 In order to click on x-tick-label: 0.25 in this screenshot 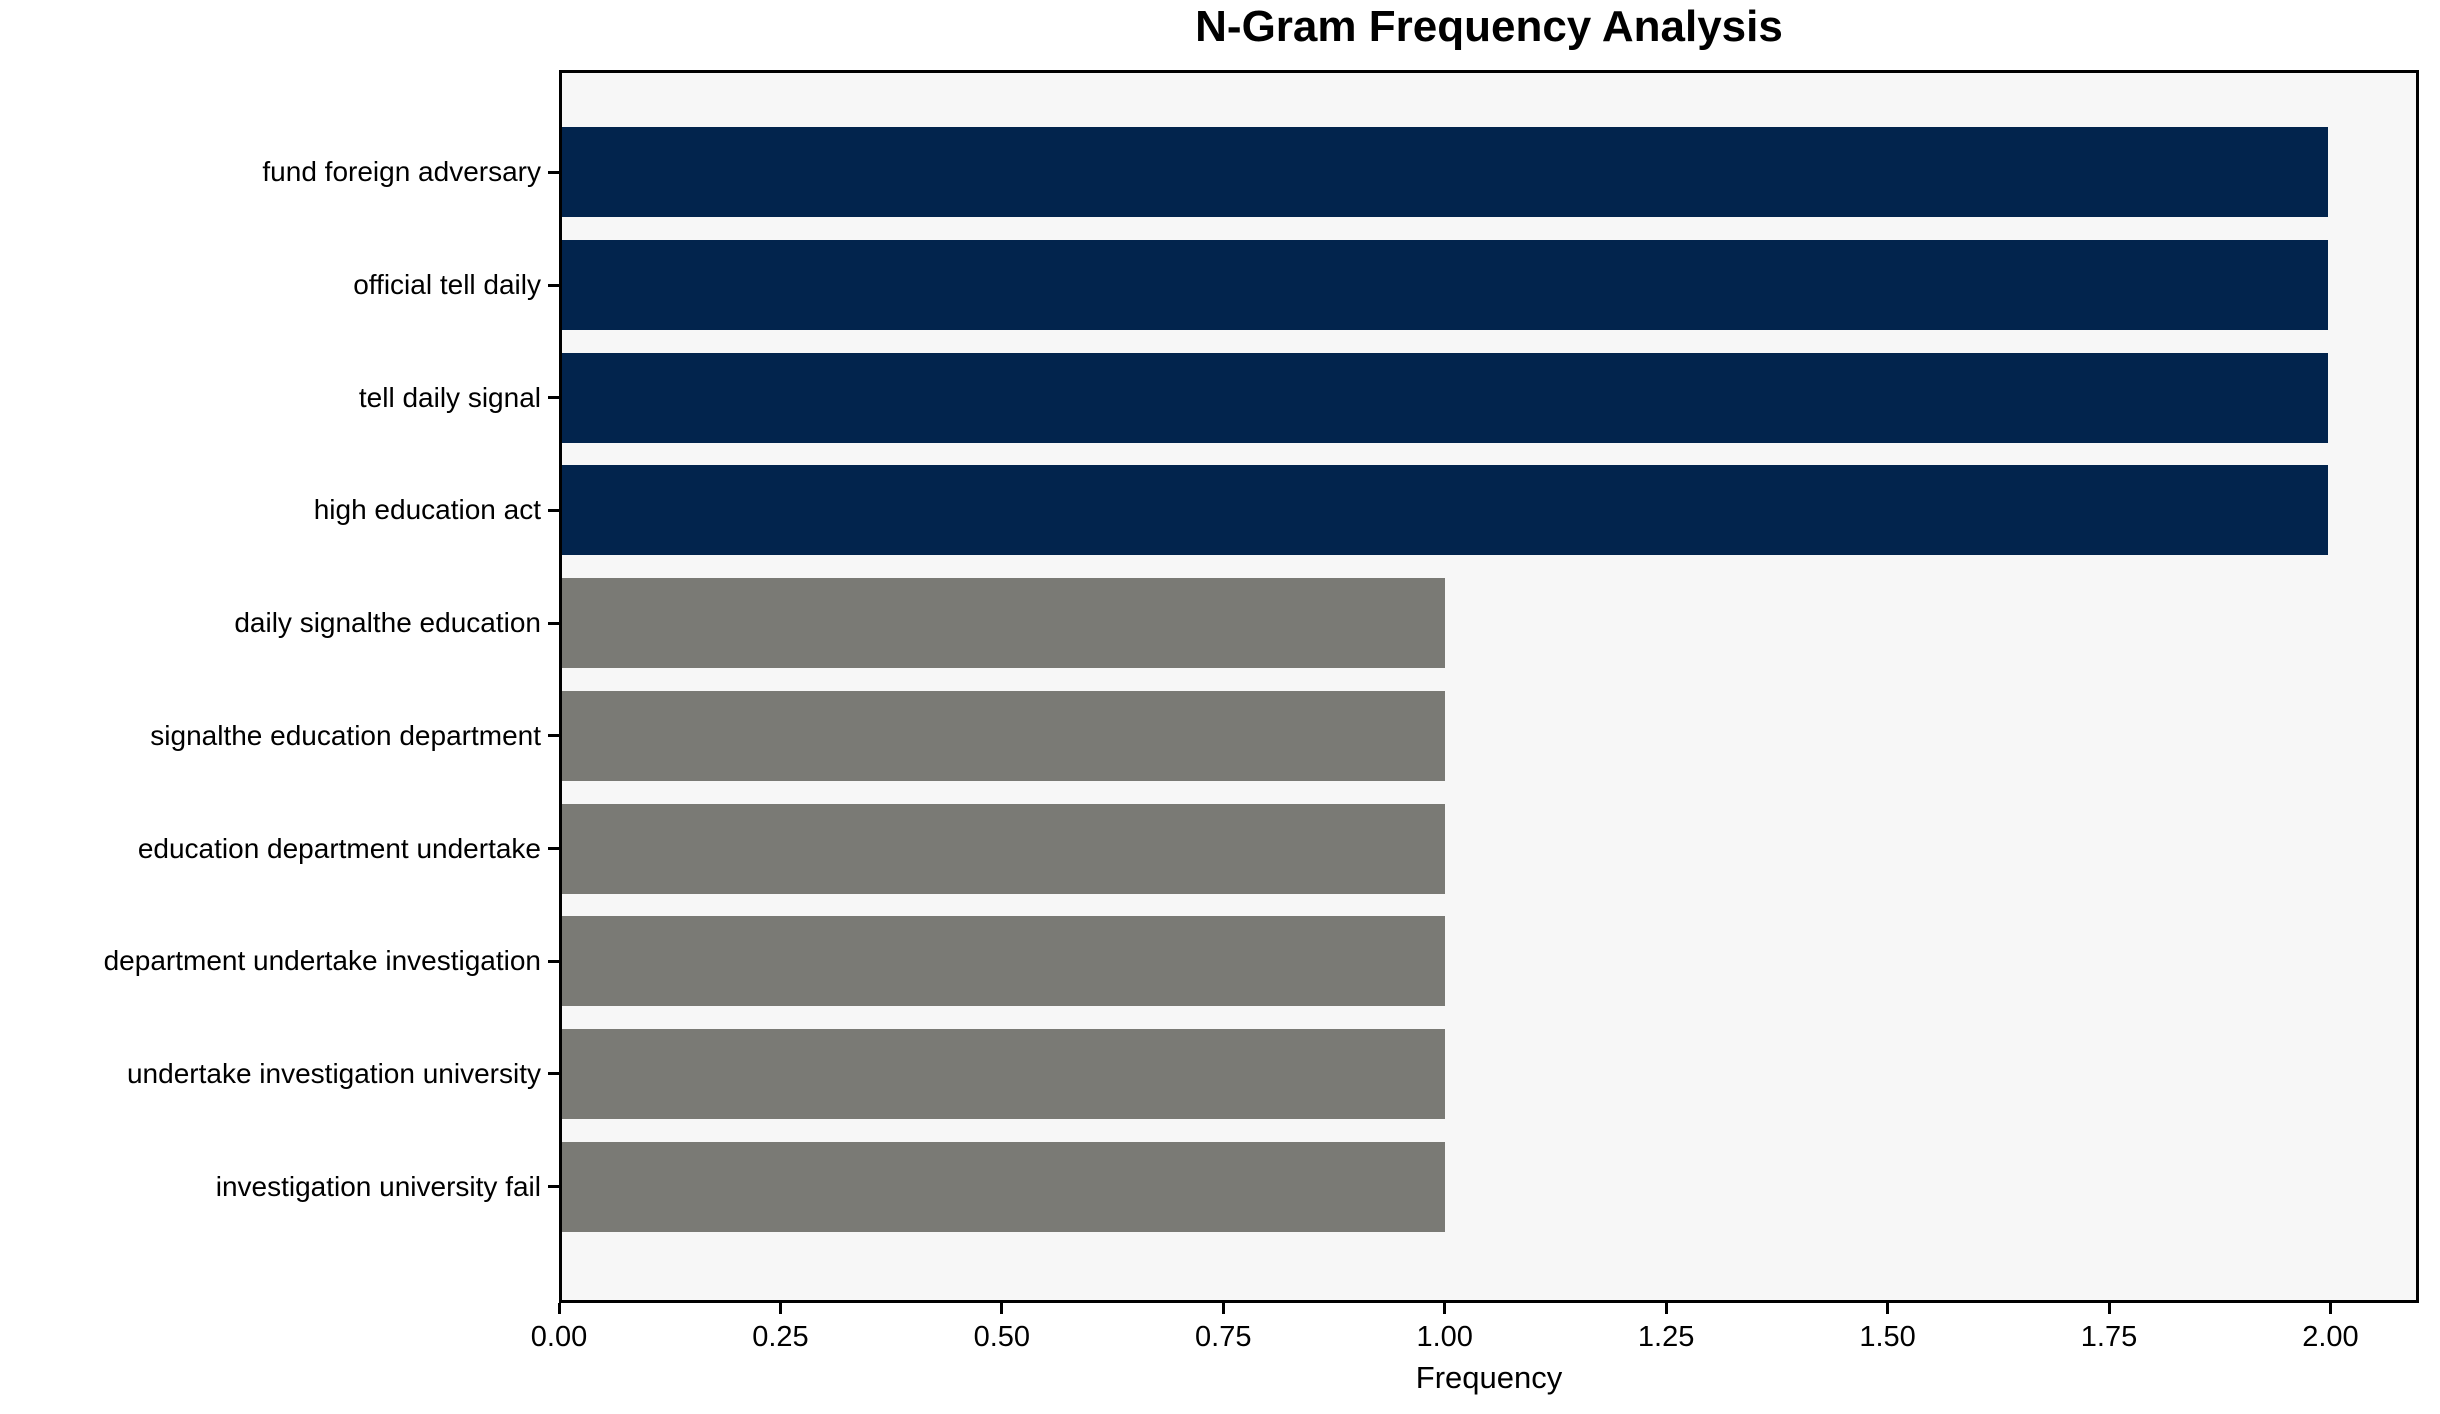, I will do `click(780, 1337)`.